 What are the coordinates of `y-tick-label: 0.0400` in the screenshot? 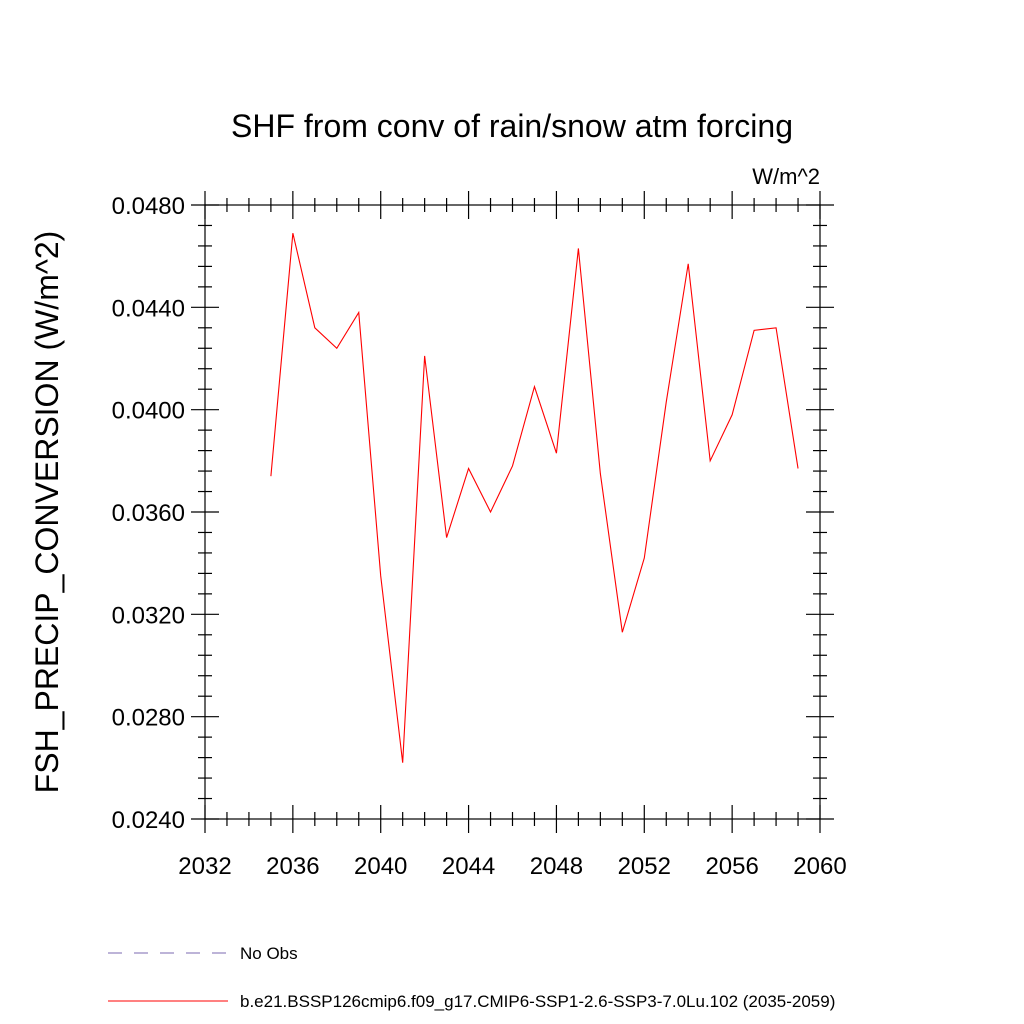 It's located at (148, 411).